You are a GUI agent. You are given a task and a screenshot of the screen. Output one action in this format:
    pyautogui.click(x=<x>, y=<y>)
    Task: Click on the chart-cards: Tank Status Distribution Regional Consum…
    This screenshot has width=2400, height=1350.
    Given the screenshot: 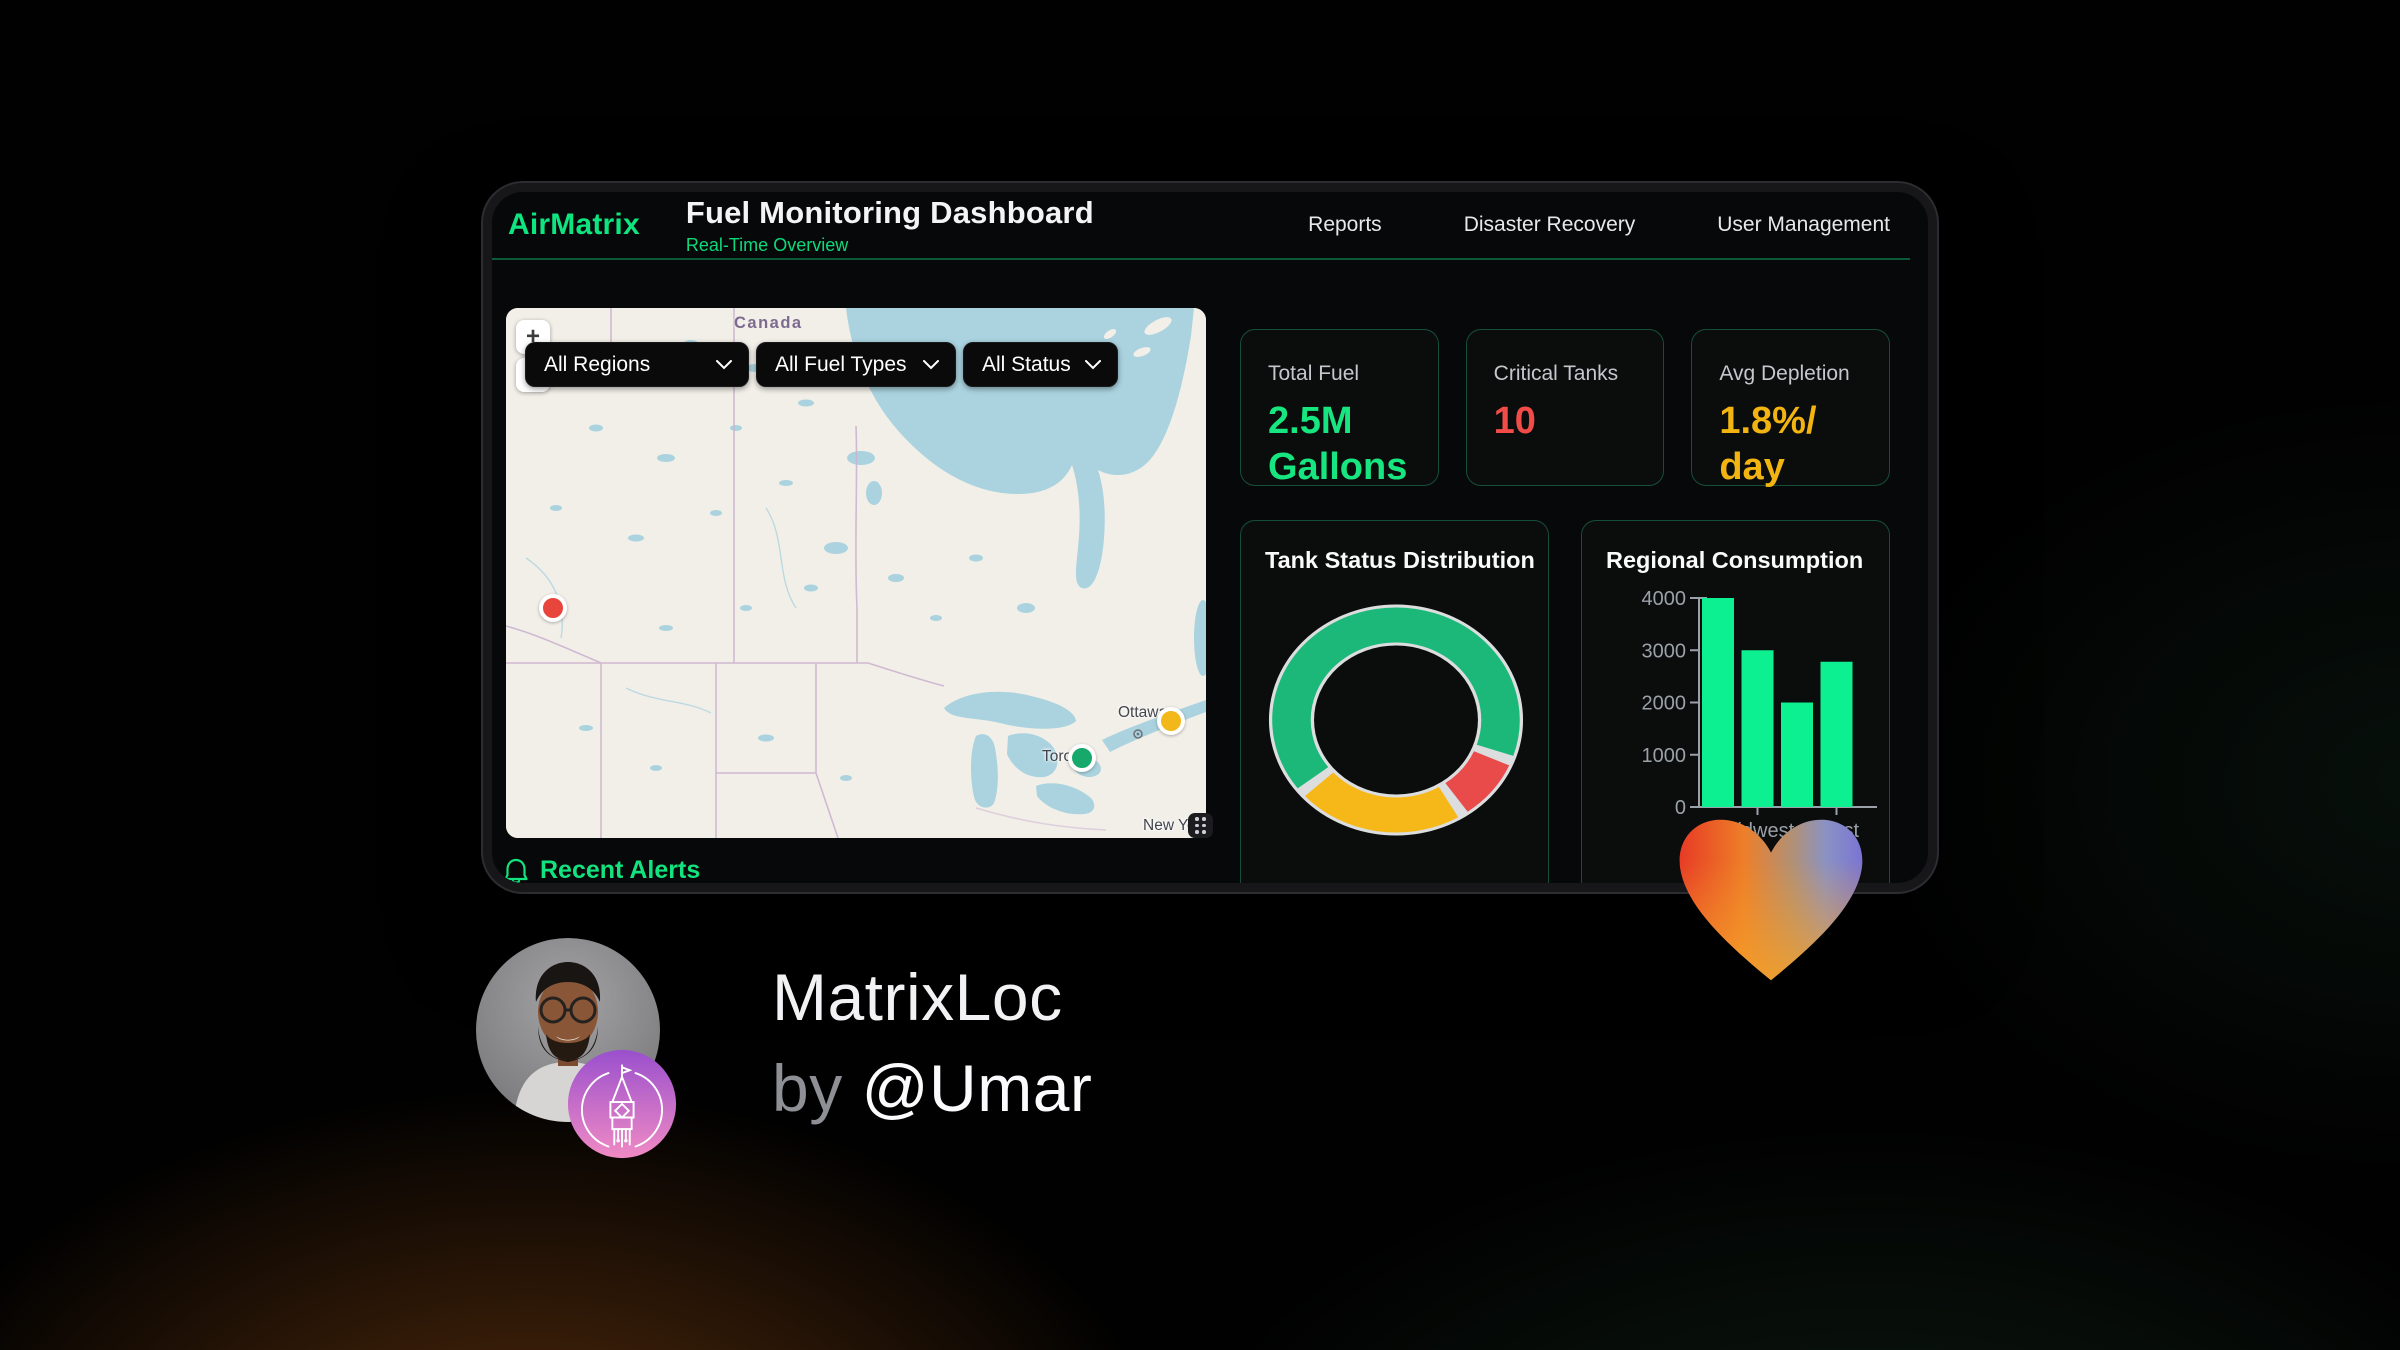 What is the action you would take?
    pyautogui.click(x=1565, y=701)
    